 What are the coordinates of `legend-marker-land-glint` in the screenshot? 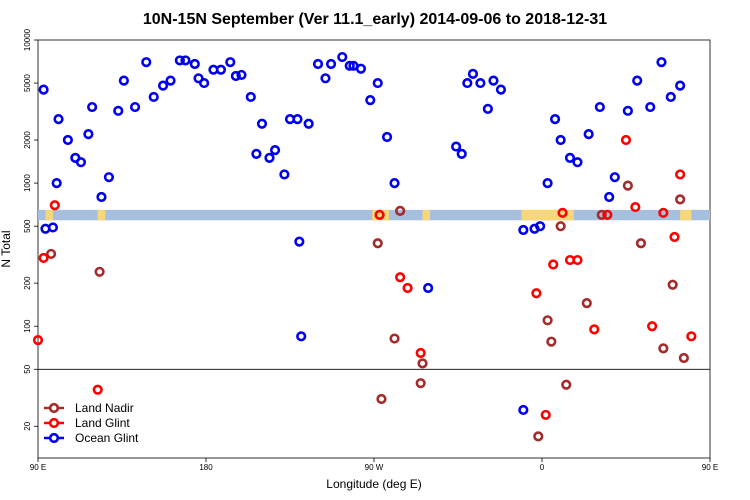 It's located at (54, 423).